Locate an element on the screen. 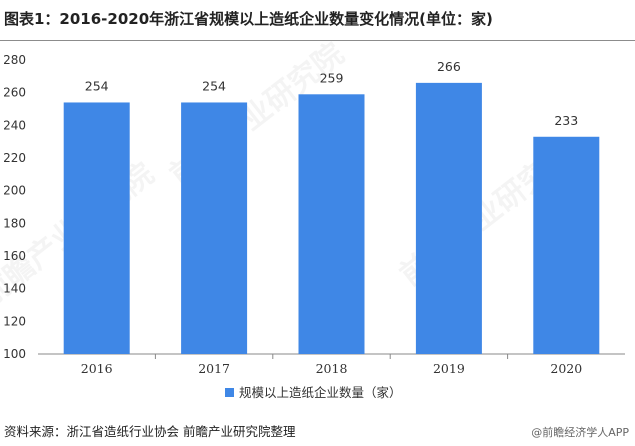  legend-swatch is located at coordinates (229, 392).